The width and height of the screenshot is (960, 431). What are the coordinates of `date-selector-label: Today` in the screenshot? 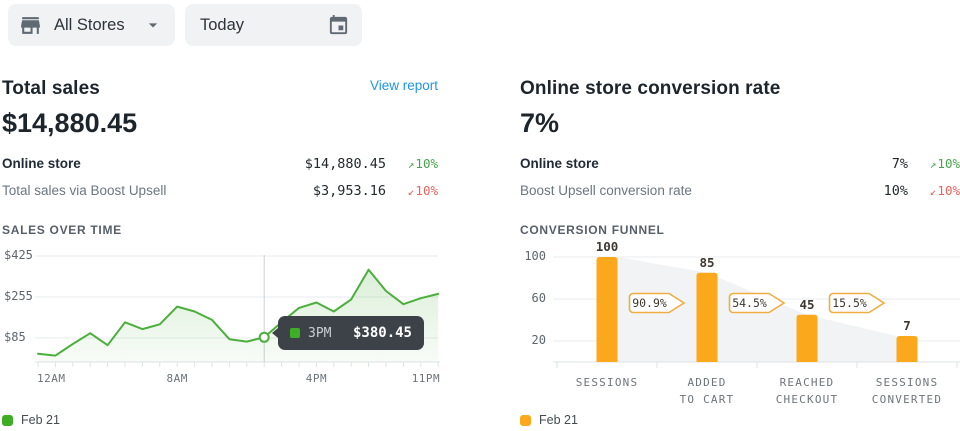 It's located at (222, 24).